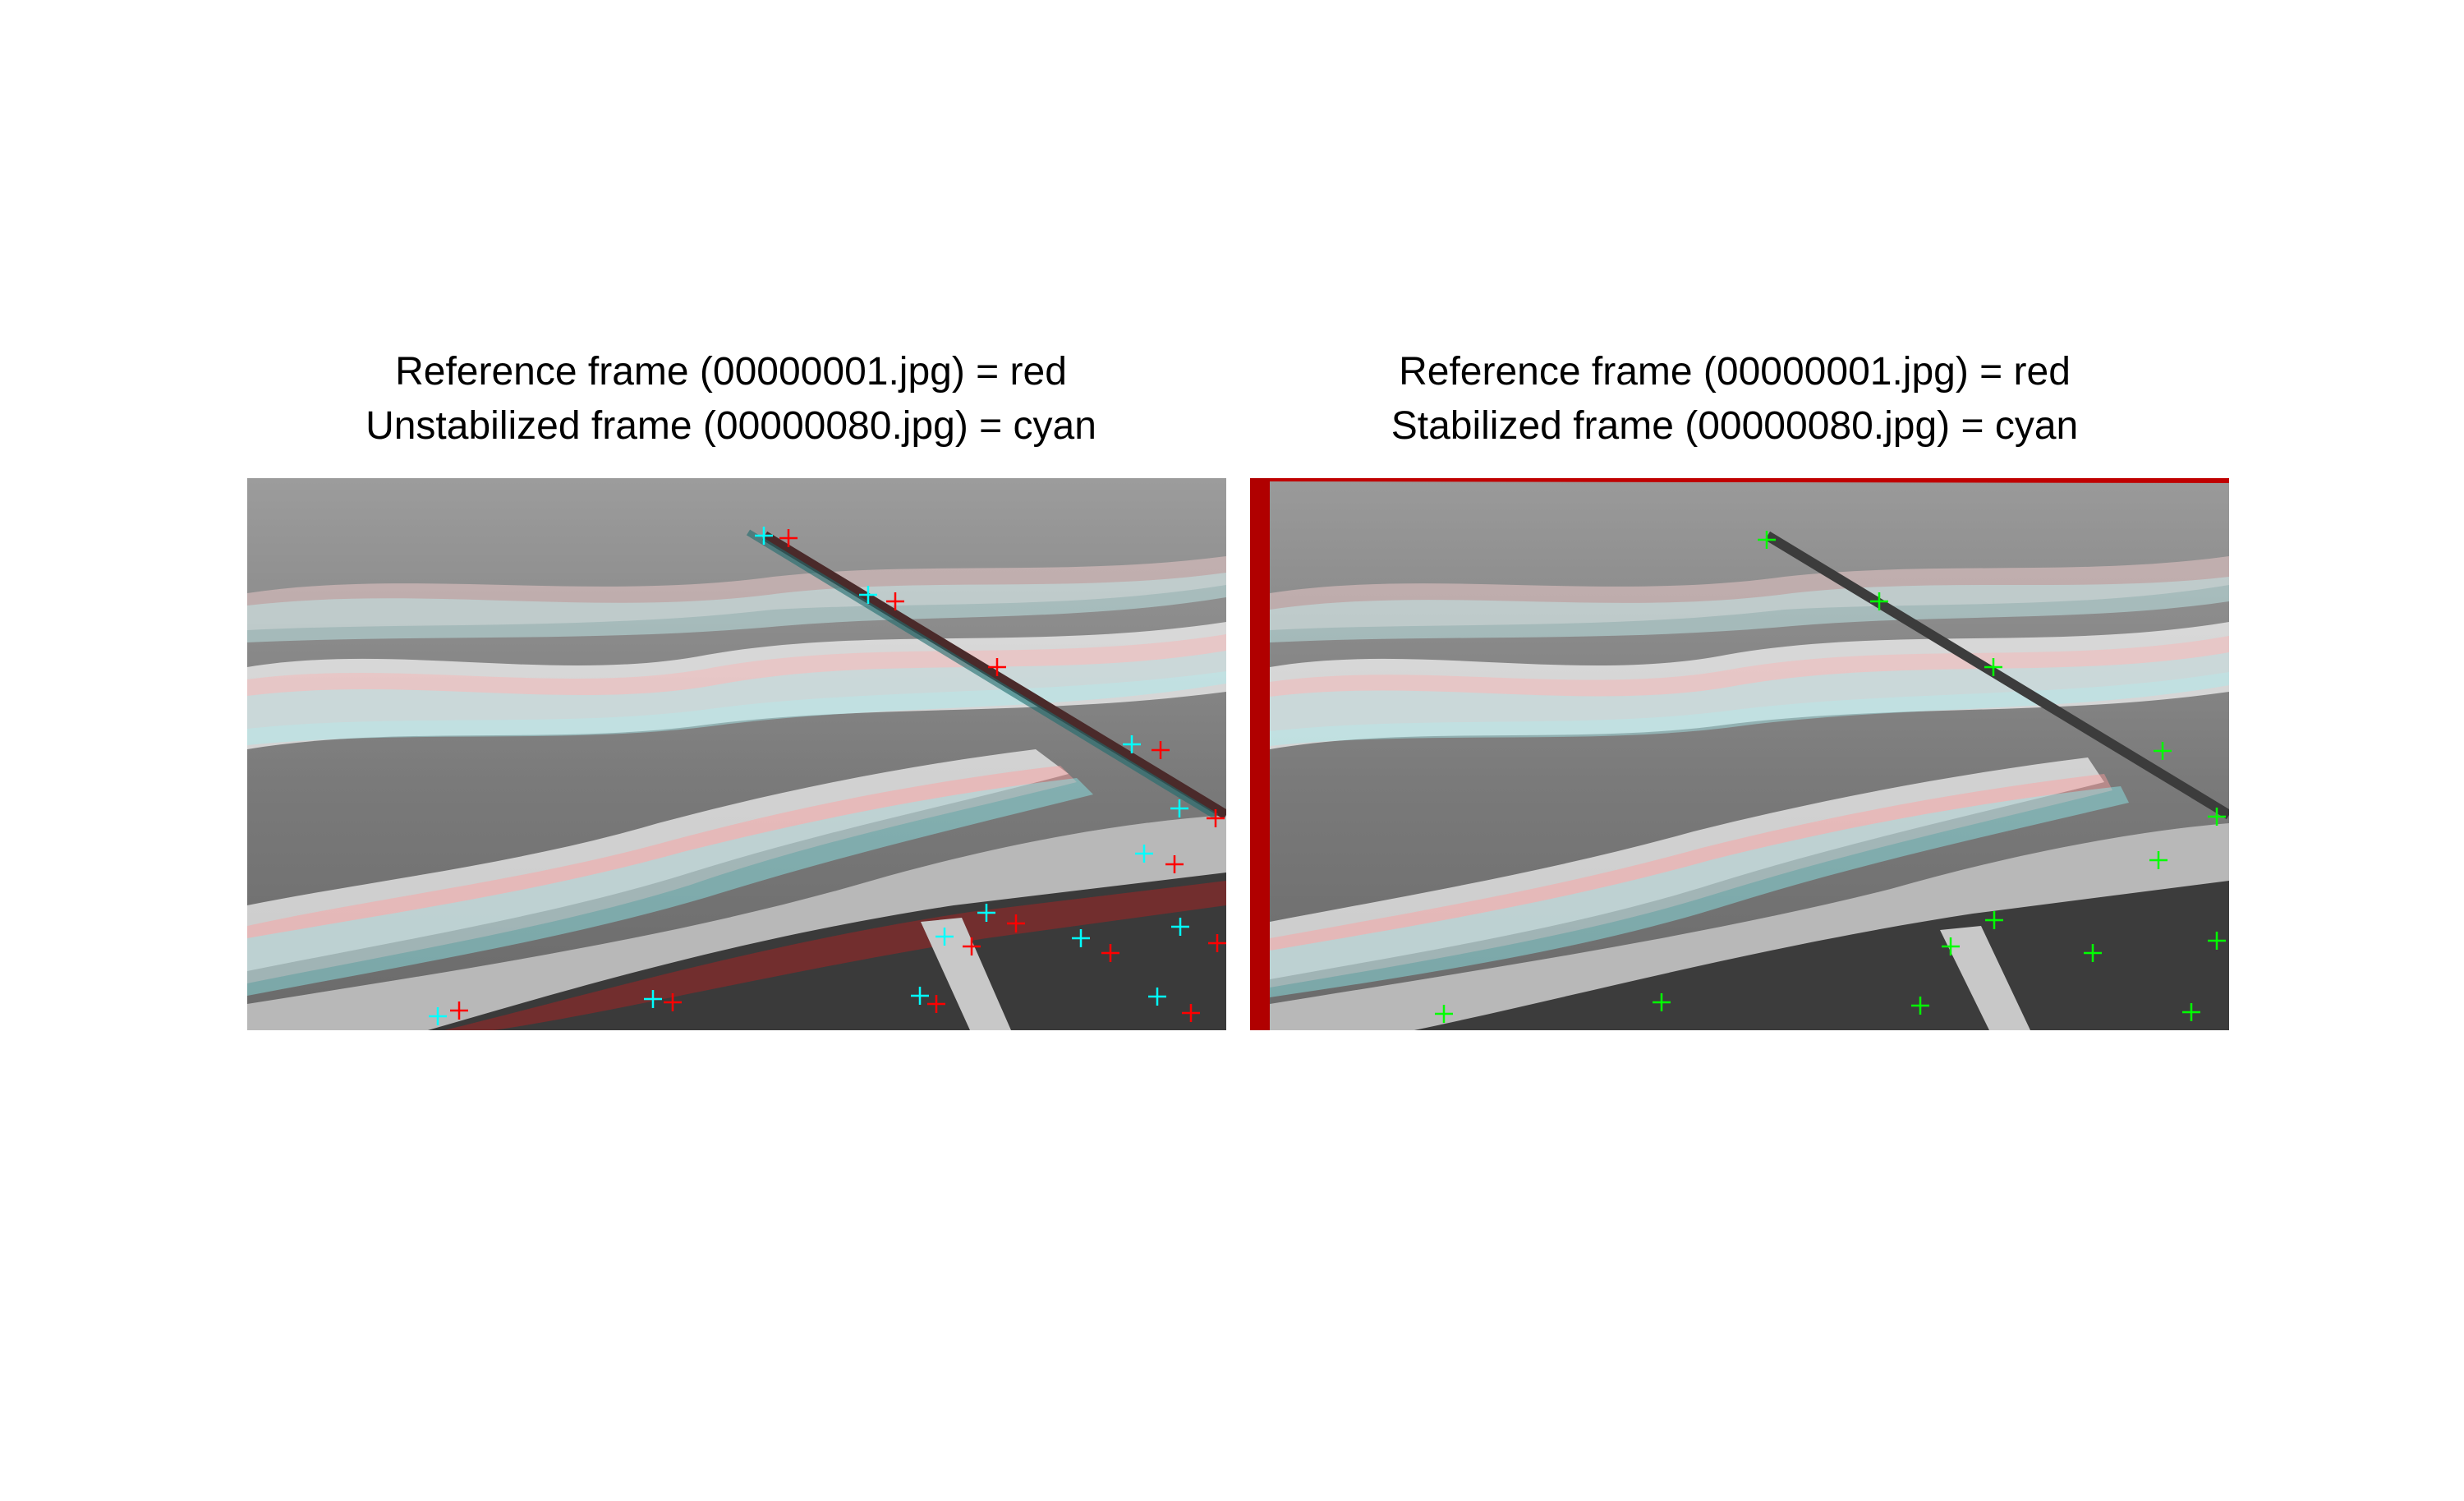  I want to click on stabilized-overlay-image, so click(1739, 754).